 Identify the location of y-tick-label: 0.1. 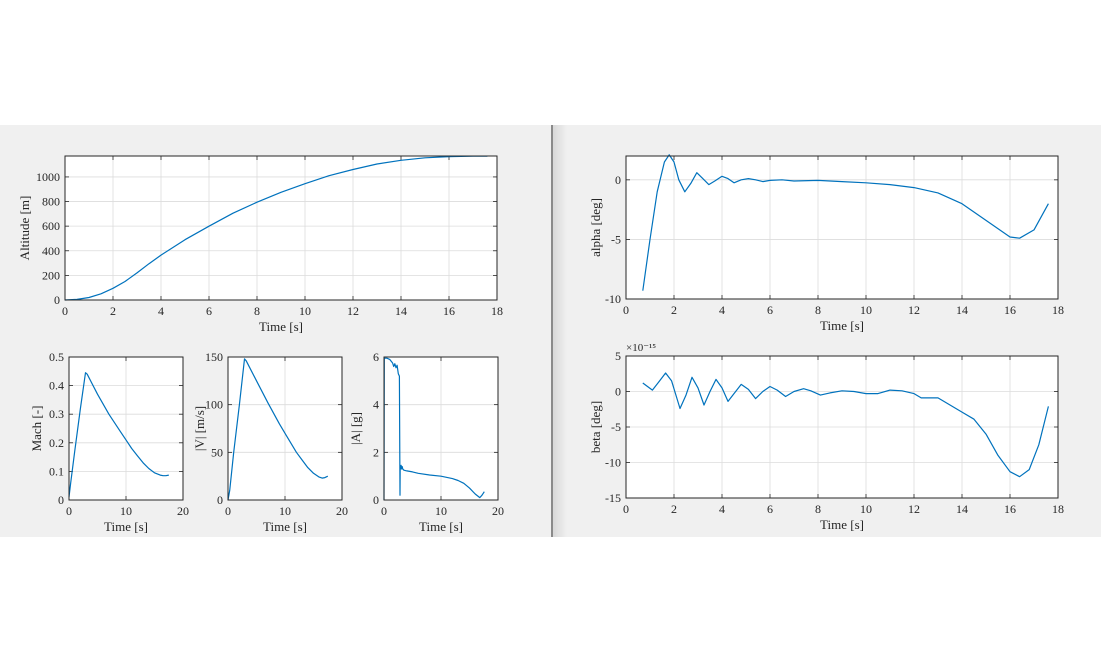
(56, 471).